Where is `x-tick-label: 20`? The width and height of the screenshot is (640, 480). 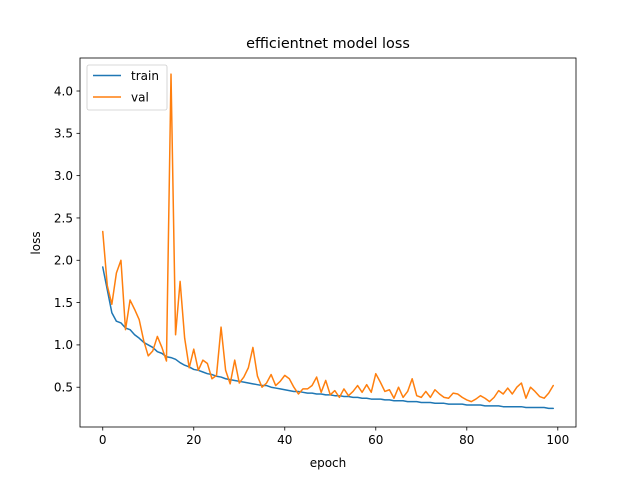
x-tick-label: 20 is located at coordinates (193, 440).